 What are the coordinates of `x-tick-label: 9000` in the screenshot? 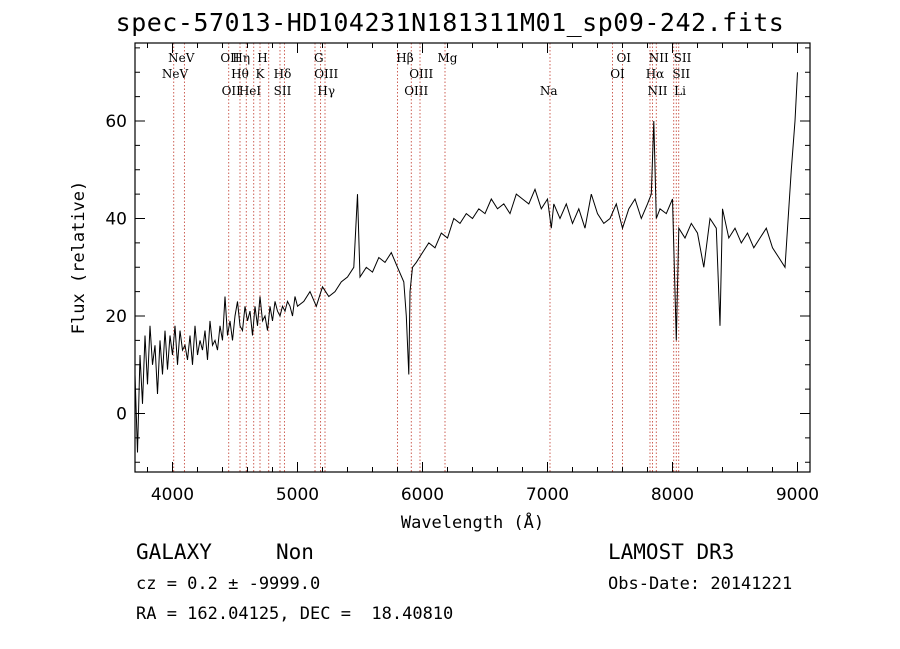 It's located at (797, 495).